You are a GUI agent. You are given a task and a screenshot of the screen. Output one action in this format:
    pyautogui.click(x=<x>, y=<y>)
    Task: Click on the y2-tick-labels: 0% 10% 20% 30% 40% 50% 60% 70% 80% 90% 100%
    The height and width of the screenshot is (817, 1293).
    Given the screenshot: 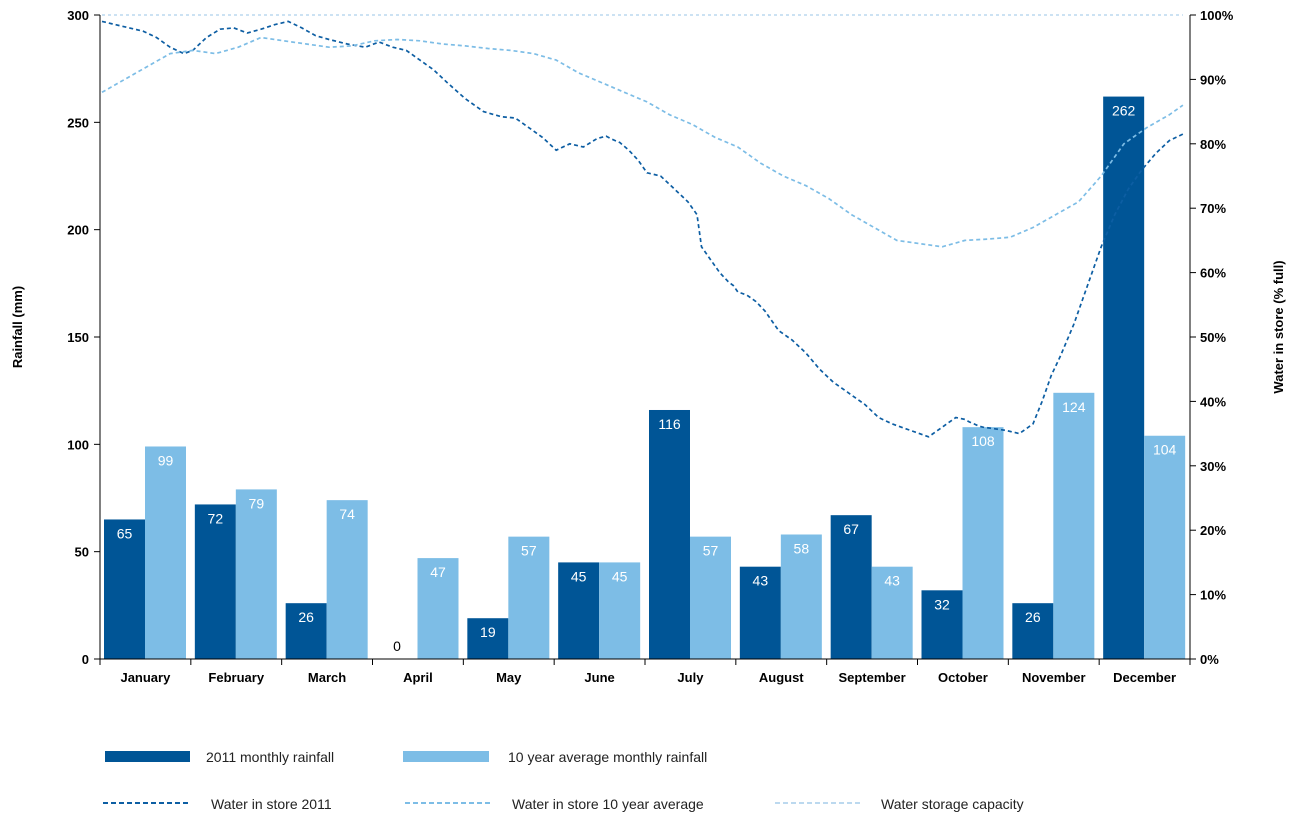 What is the action you would take?
    pyautogui.click(x=1217, y=337)
    